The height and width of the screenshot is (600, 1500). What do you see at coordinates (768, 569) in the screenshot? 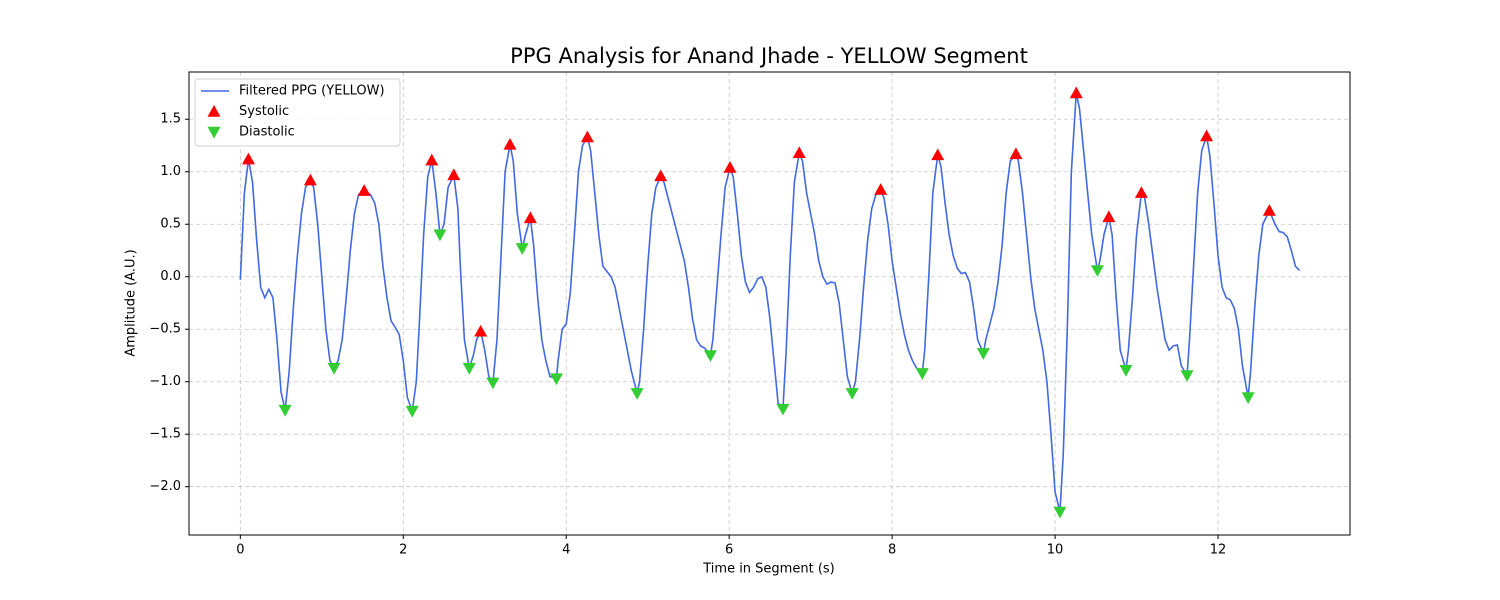
I see `x-axis-label: Time in Segment (s)` at bounding box center [768, 569].